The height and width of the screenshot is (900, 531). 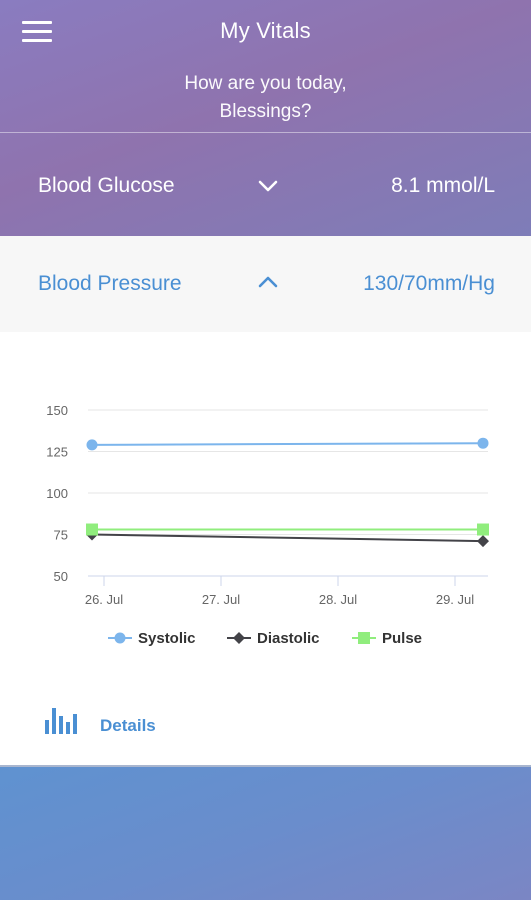 What do you see at coordinates (364, 638) in the screenshot?
I see `legend-pulse-marker` at bounding box center [364, 638].